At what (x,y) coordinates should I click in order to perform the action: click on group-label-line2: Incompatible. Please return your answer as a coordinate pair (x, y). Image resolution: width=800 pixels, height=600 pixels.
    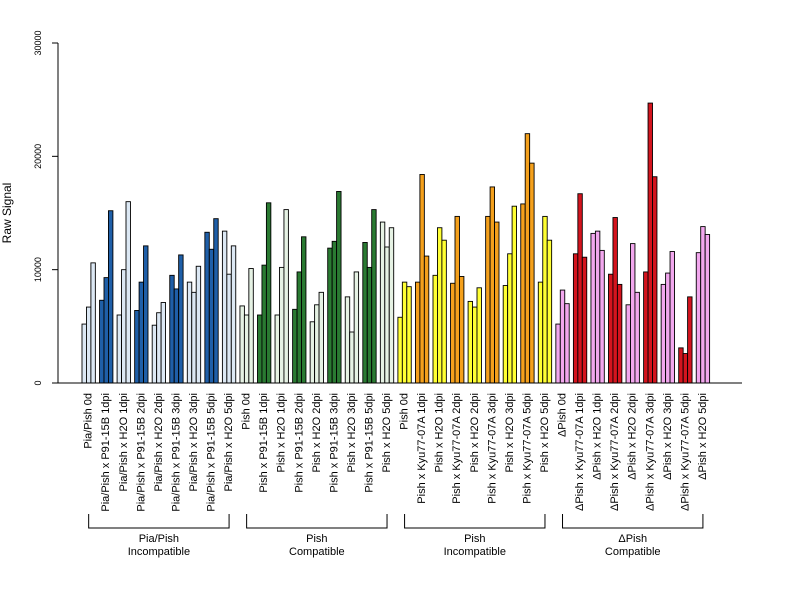
    Looking at the image, I should click on (159, 552).